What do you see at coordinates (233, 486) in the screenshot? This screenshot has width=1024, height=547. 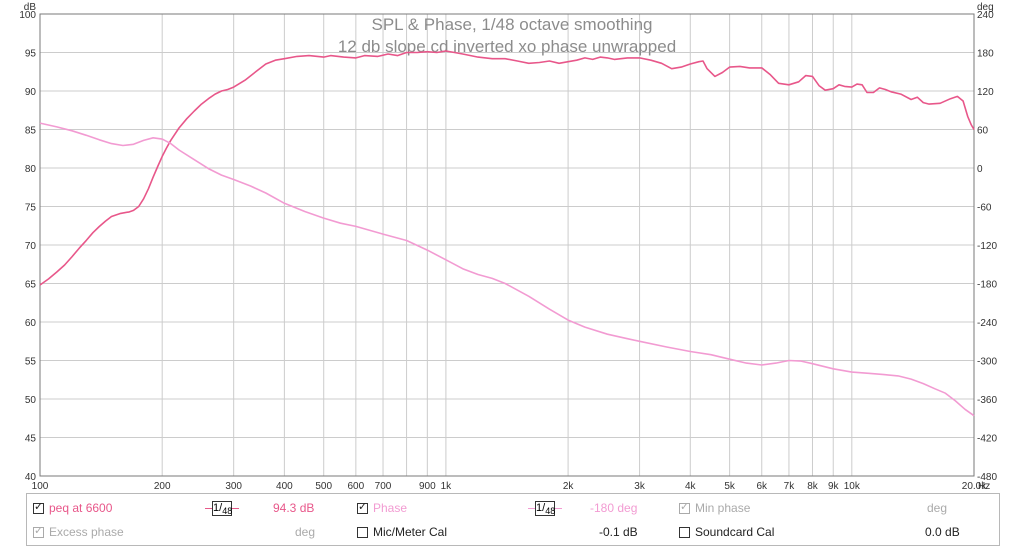 I see `x-tick-label: 300` at bounding box center [233, 486].